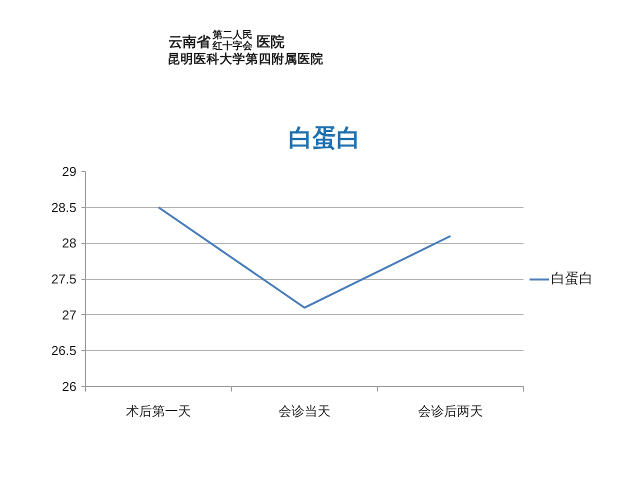 The image size is (640, 480). Describe the element at coordinates (270, 42) in the screenshot. I see `text: 医院` at that location.